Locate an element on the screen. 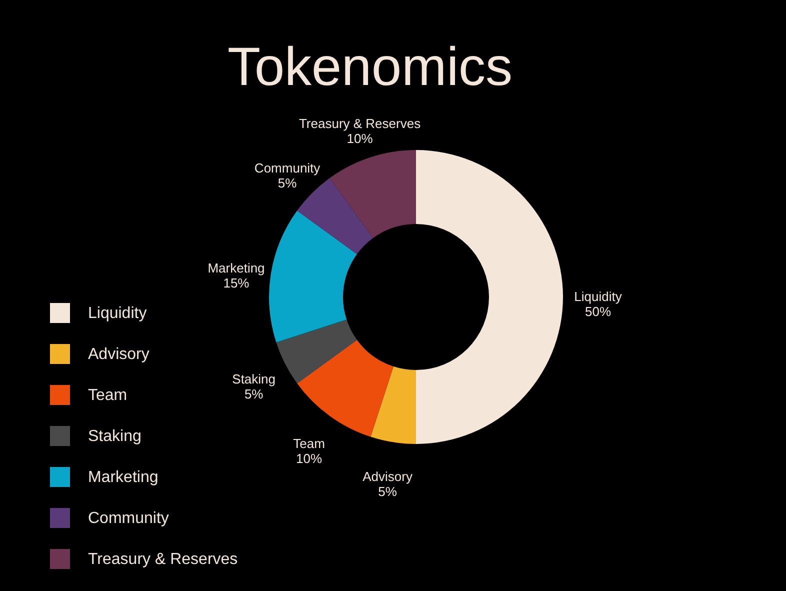 This screenshot has height=591, width=786. slice-label: Staking is located at coordinates (254, 379).